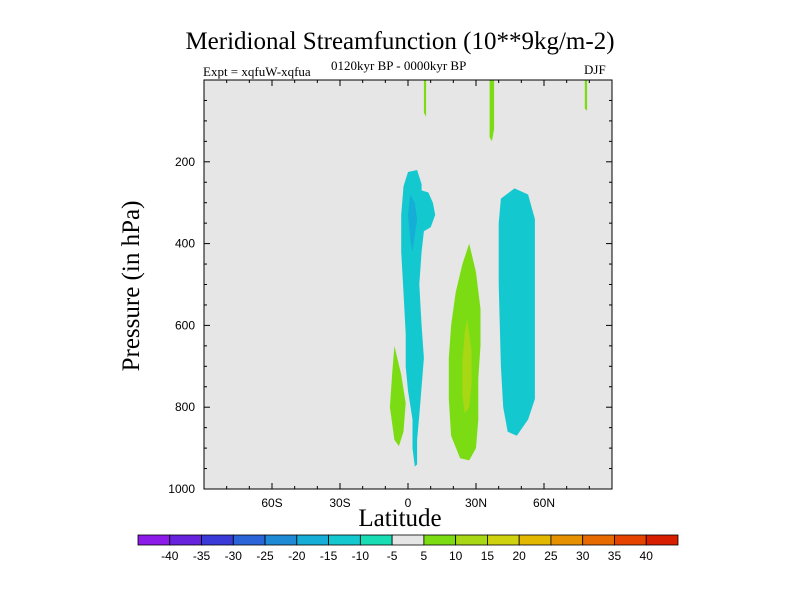 The height and width of the screenshot is (600, 800). Describe the element at coordinates (476, 503) in the screenshot. I see `x-tick-label: 30N` at that location.